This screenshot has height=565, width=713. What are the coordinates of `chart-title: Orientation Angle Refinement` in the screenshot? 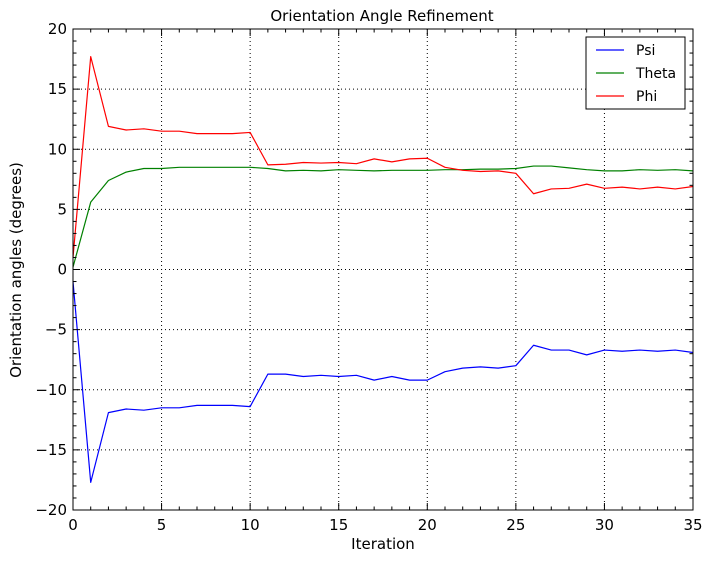 It's located at (381, 16).